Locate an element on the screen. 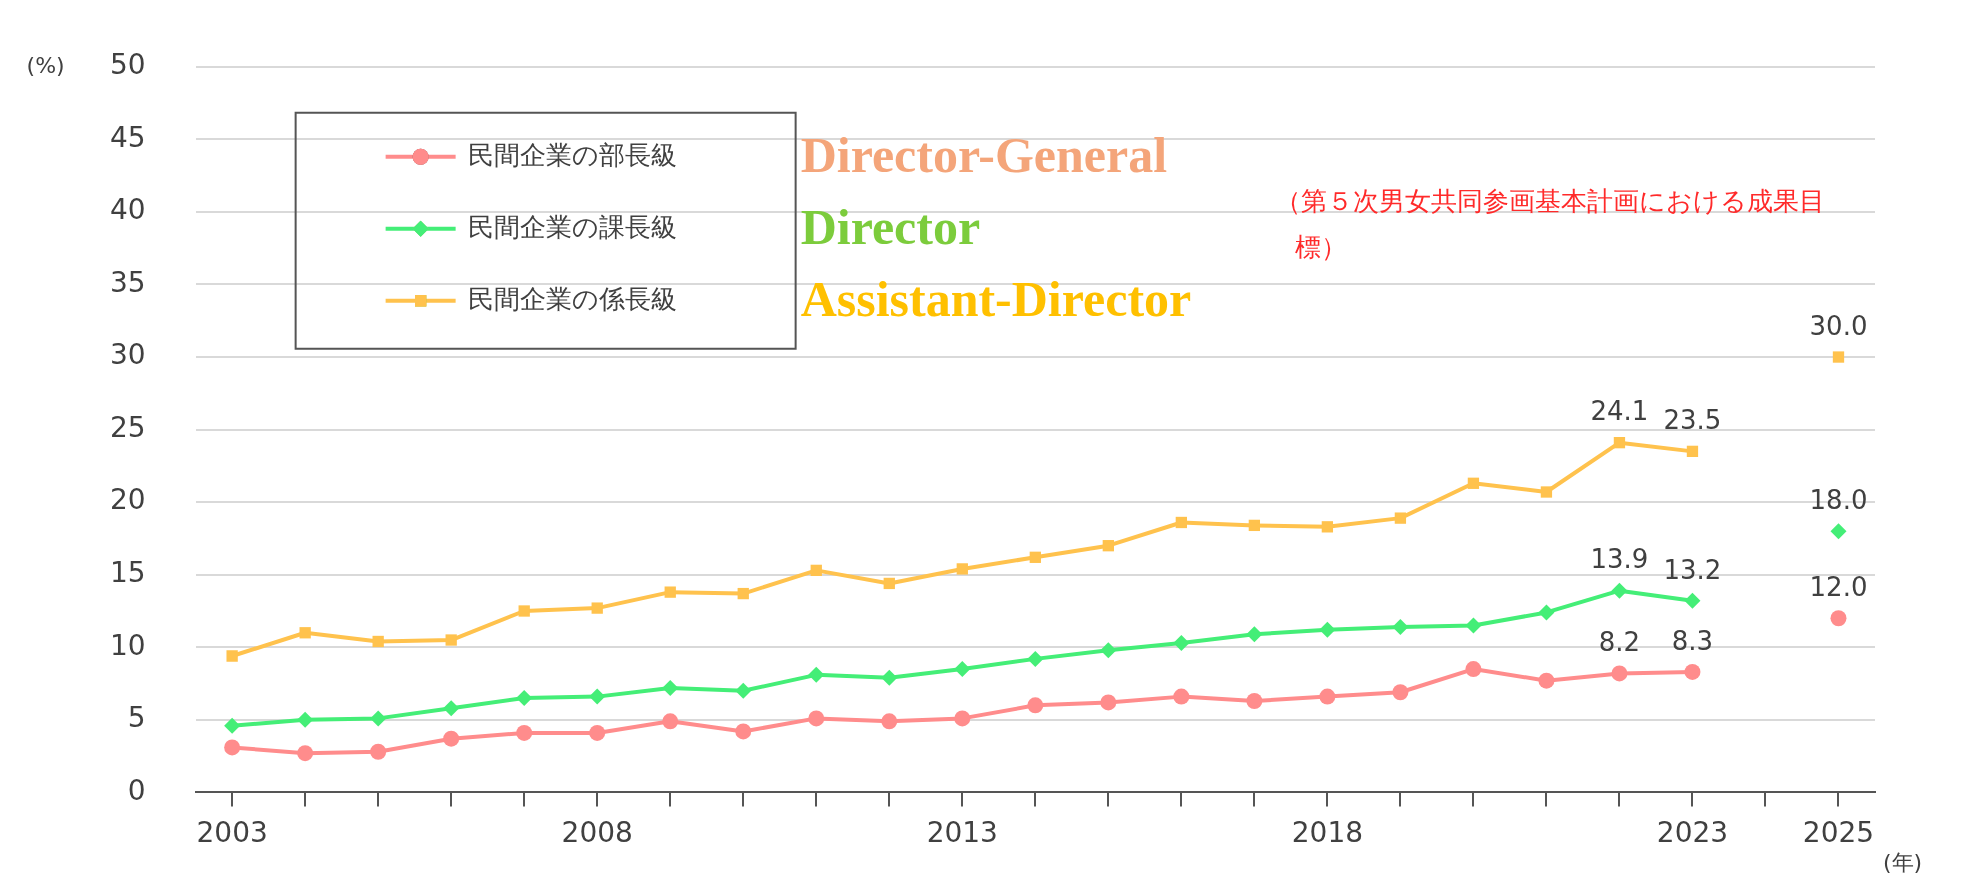  y-tick-label: 10 is located at coordinates (127, 645).